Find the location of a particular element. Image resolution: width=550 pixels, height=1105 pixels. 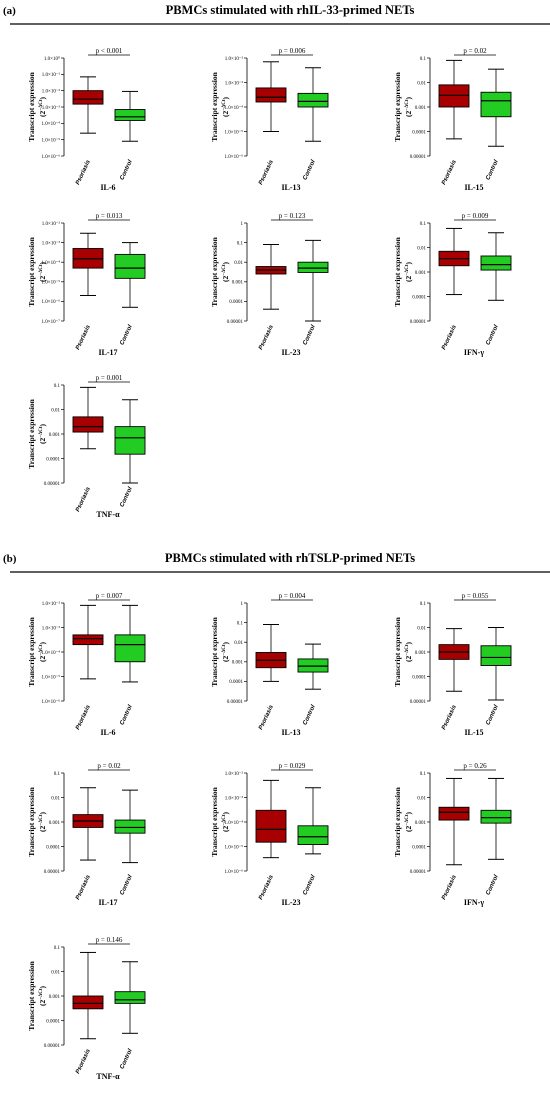

p-value: p = 0.001 is located at coordinates (109, 378).